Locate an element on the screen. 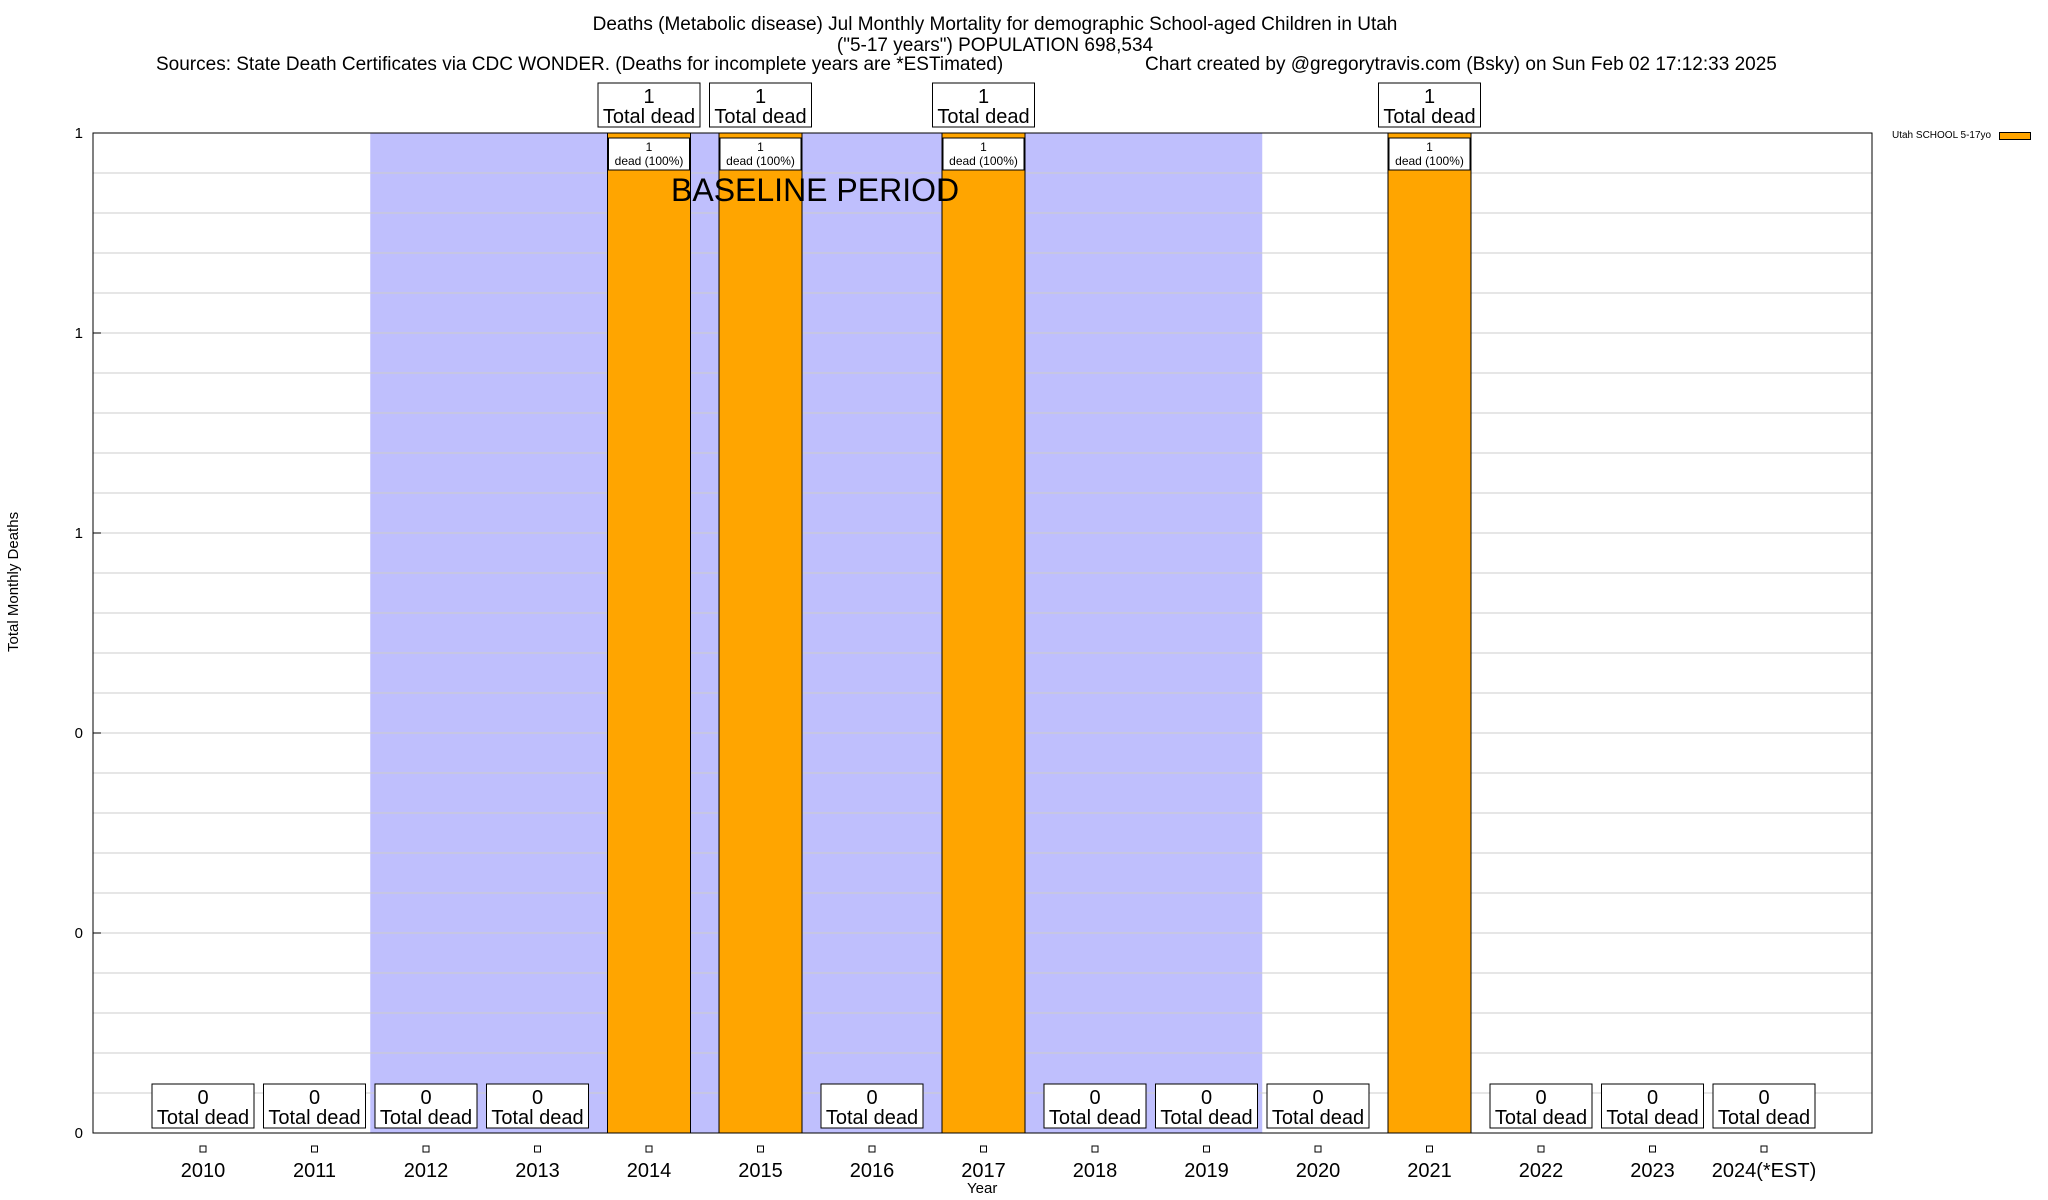  x-axis-label: Year is located at coordinates (982, 1188).